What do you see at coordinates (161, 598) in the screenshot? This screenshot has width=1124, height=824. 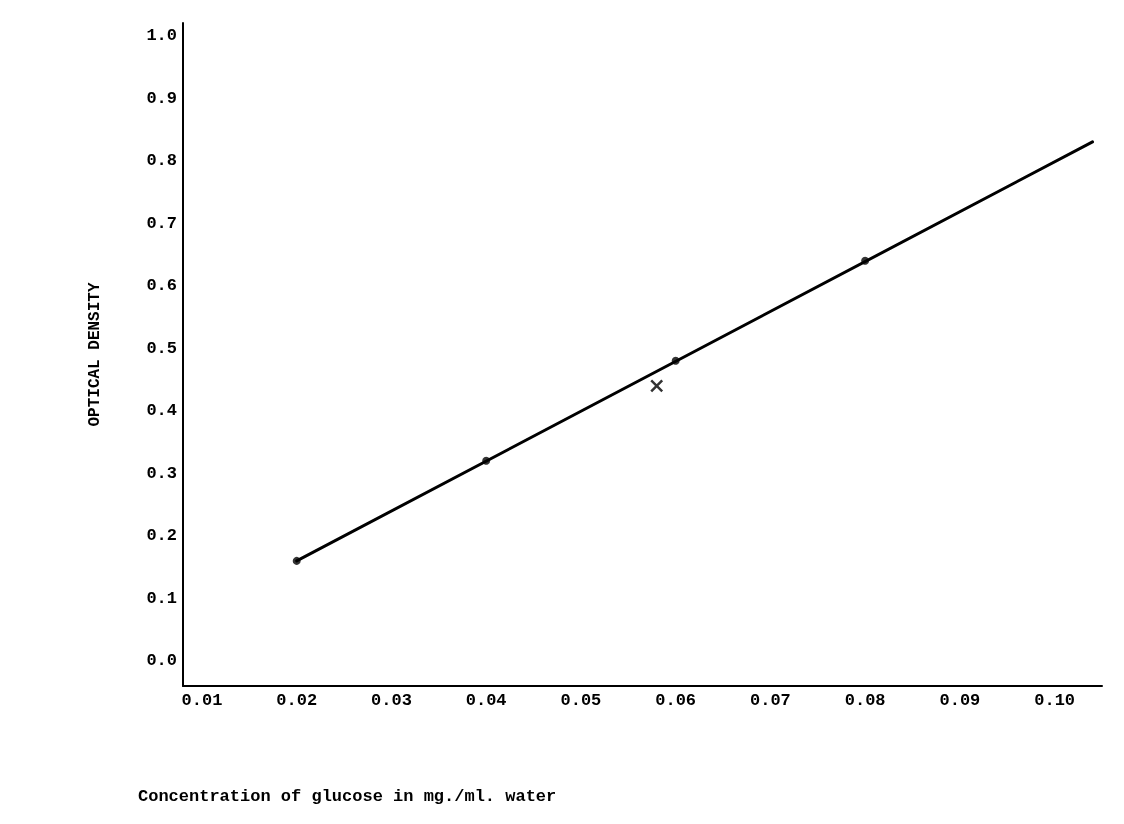 I see `y-tick-label: 0.1` at bounding box center [161, 598].